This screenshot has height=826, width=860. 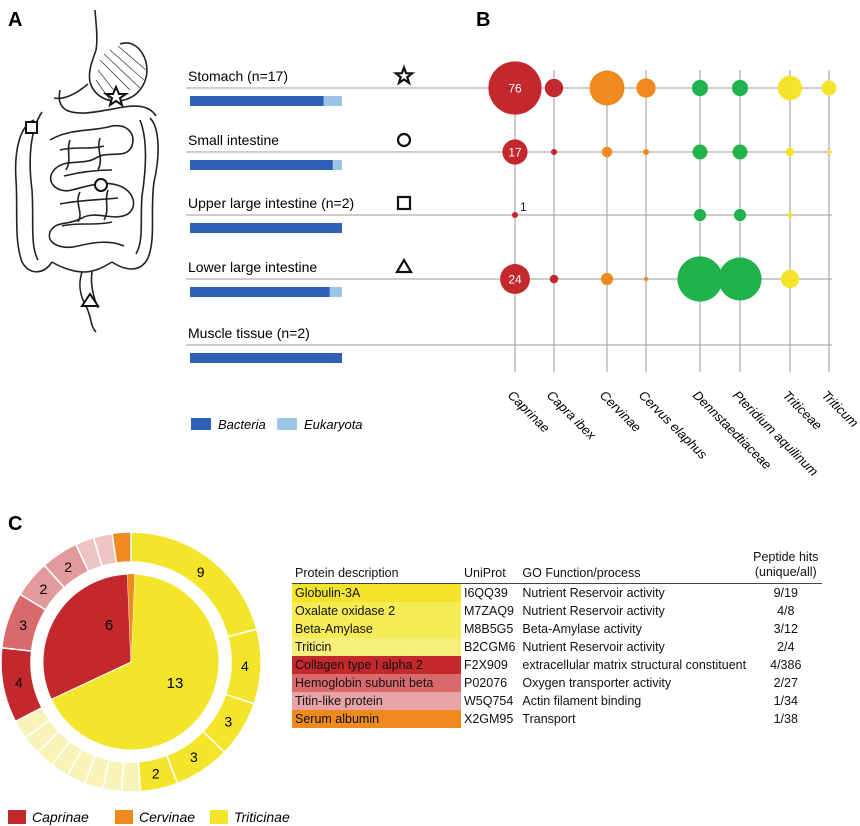 I want to click on bubble-value-label: 76, so click(x=515, y=89).